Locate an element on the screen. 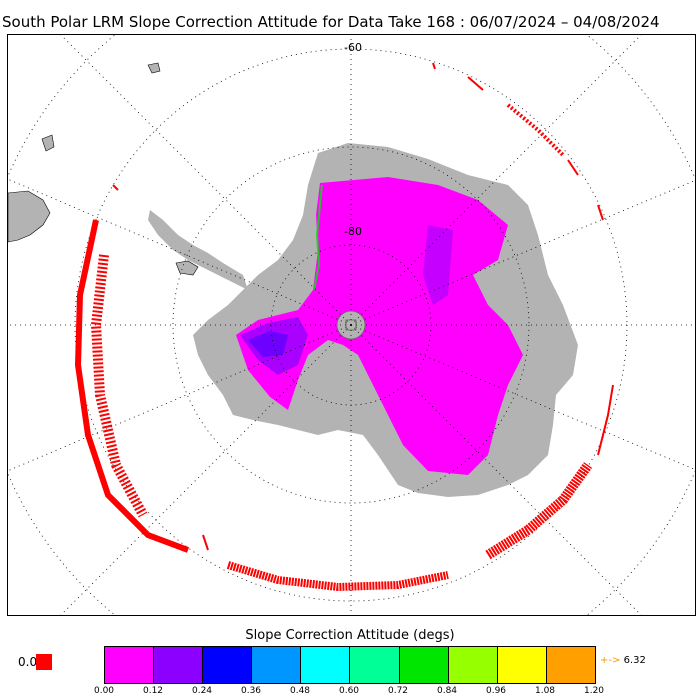 The width and height of the screenshot is (700, 700). colorbar-tick-label: 0.60 is located at coordinates (349, 691).